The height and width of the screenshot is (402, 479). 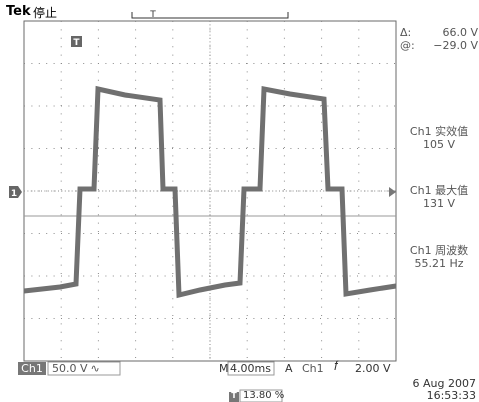 What do you see at coordinates (152, 15) in the screenshot?
I see `bracket-trigger-letter: T` at bounding box center [152, 15].